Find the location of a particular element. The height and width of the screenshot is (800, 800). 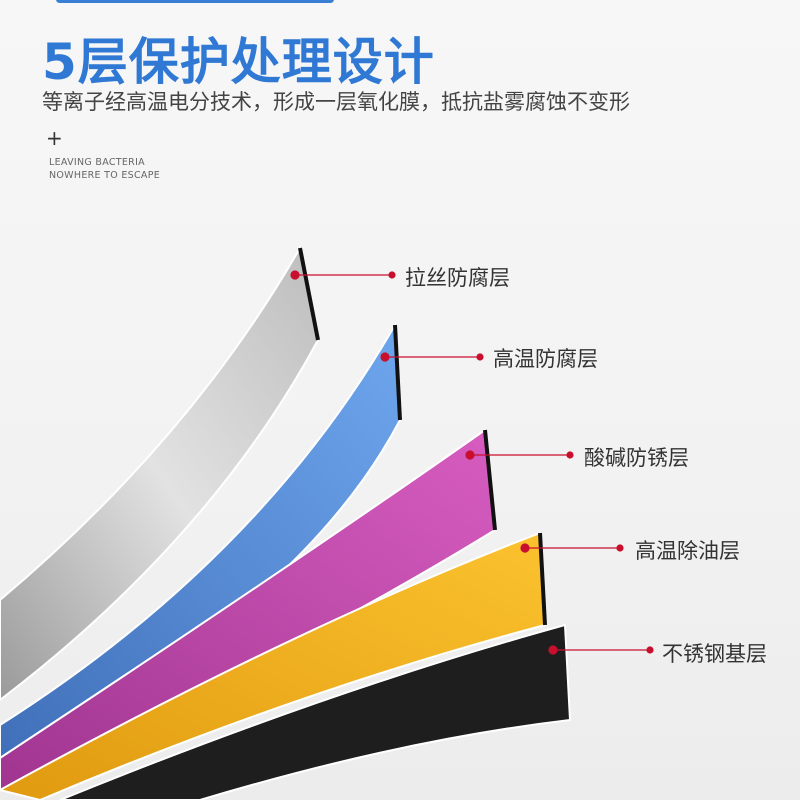

page-title: 5层保护处理设计 is located at coordinates (238, 62).